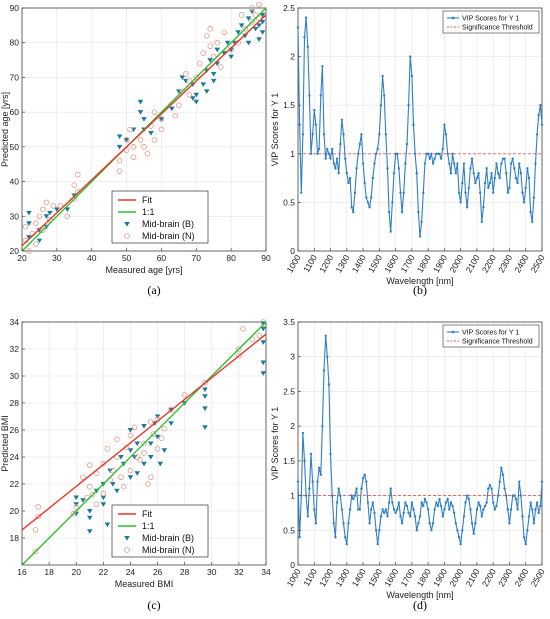  Describe the element at coordinates (144, 584) in the screenshot. I see `x-axis-label: Measured BMI` at that location.